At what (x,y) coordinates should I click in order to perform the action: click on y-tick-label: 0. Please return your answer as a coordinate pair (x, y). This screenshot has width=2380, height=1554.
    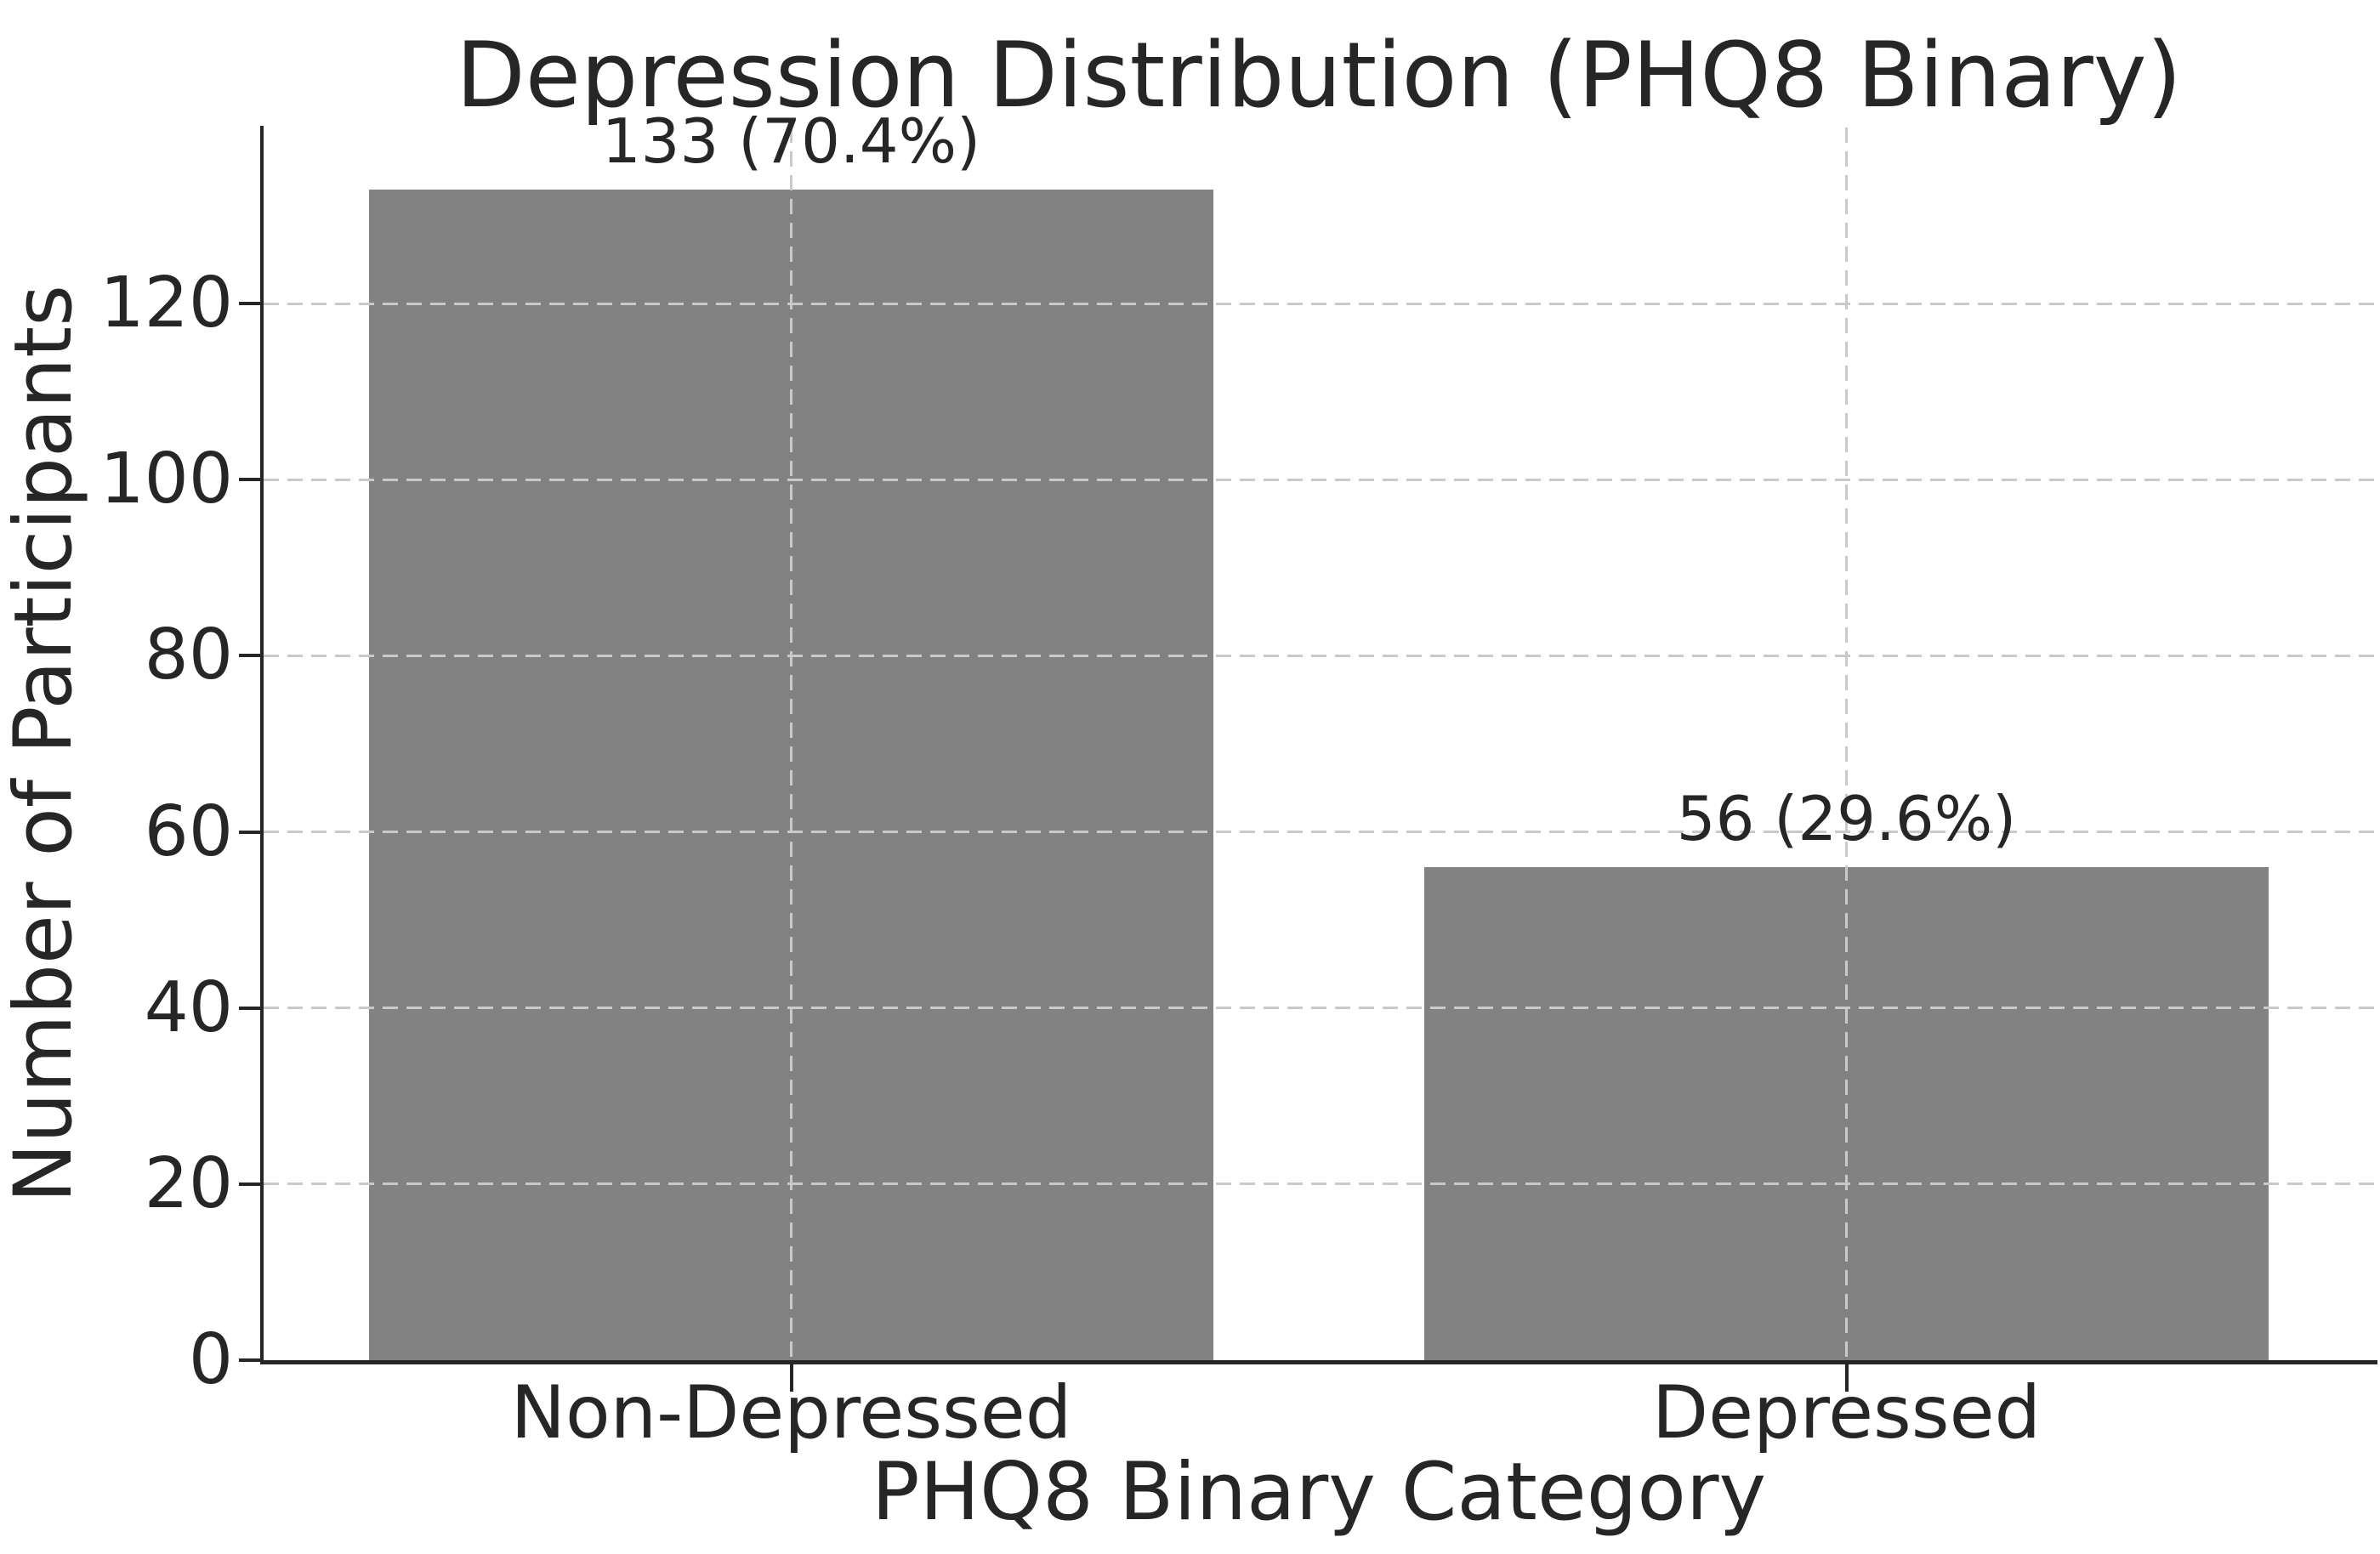
    Looking at the image, I should click on (211, 1359).